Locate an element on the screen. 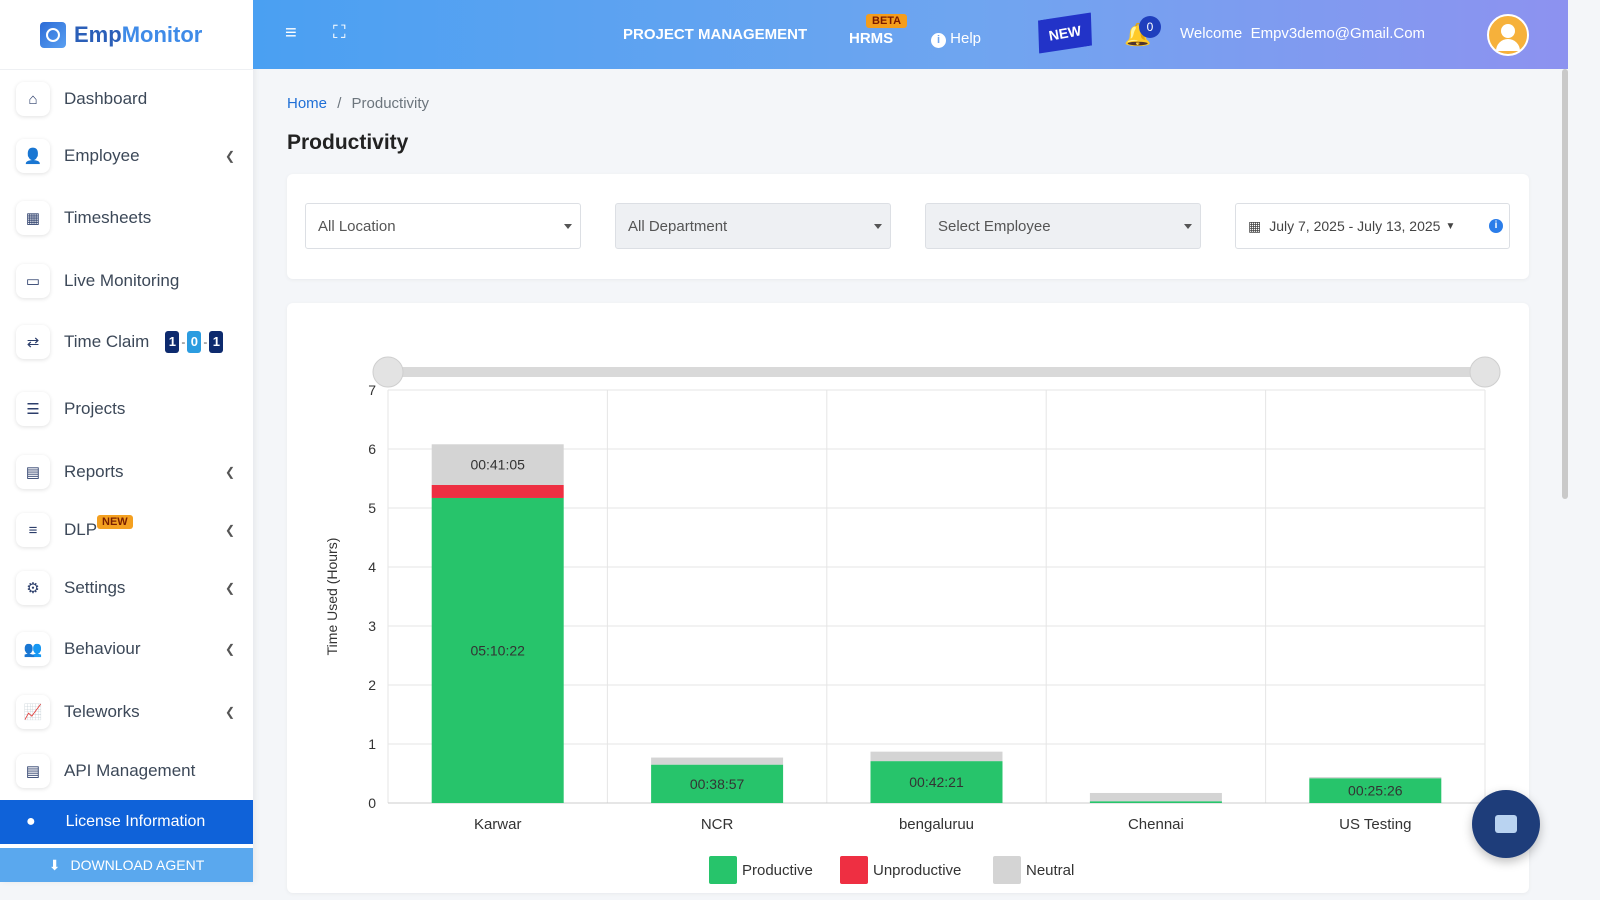 This screenshot has width=1600, height=900. y-tick-label: 2 is located at coordinates (372, 685).